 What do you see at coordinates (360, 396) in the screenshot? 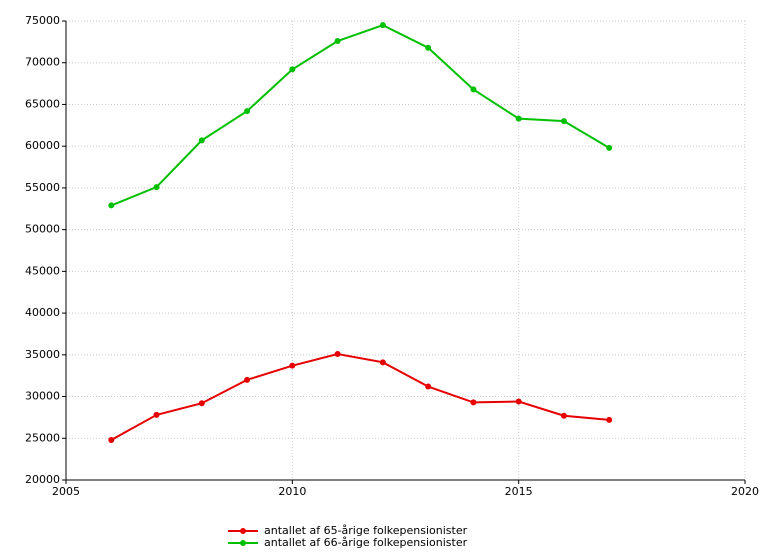
I see `series-line` at bounding box center [360, 396].